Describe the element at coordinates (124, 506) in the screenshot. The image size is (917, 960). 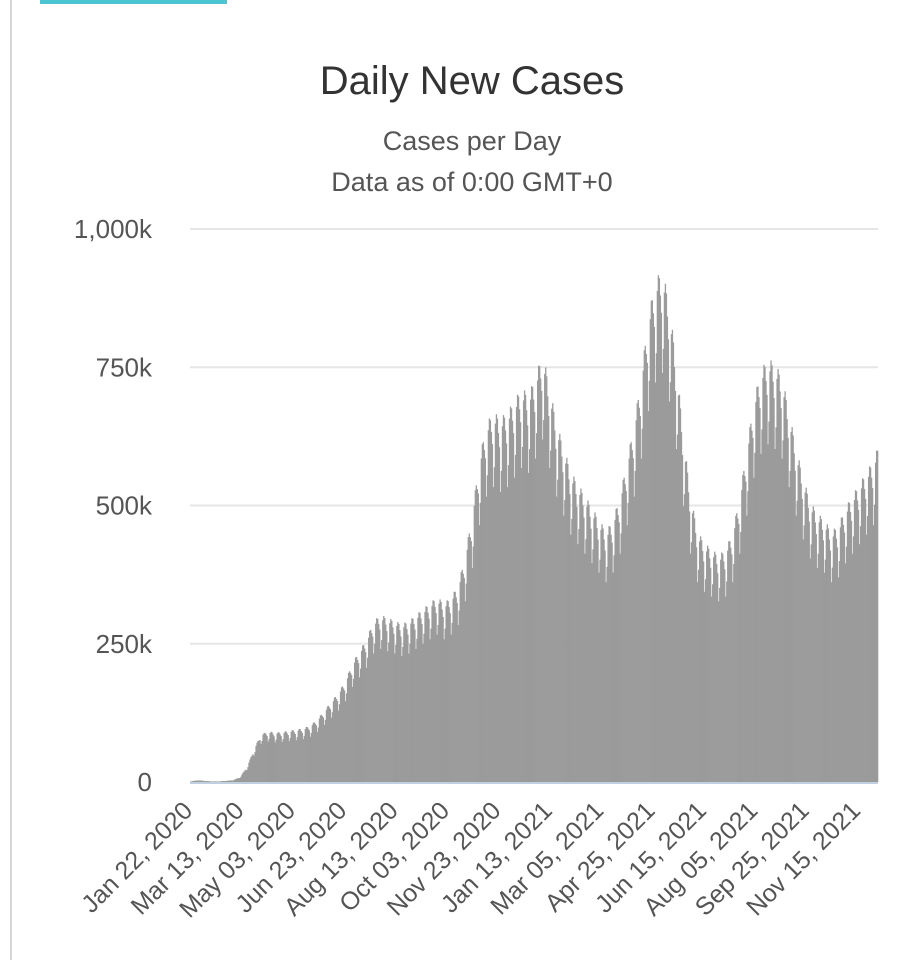
I see `y-tick-label-500k: 500k` at that location.